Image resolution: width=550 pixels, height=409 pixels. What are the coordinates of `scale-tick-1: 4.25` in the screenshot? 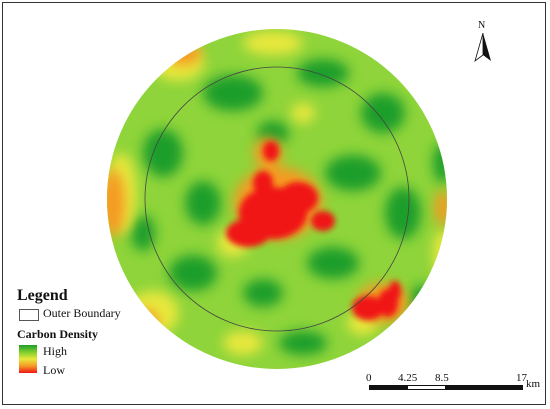 It's located at (408, 378).